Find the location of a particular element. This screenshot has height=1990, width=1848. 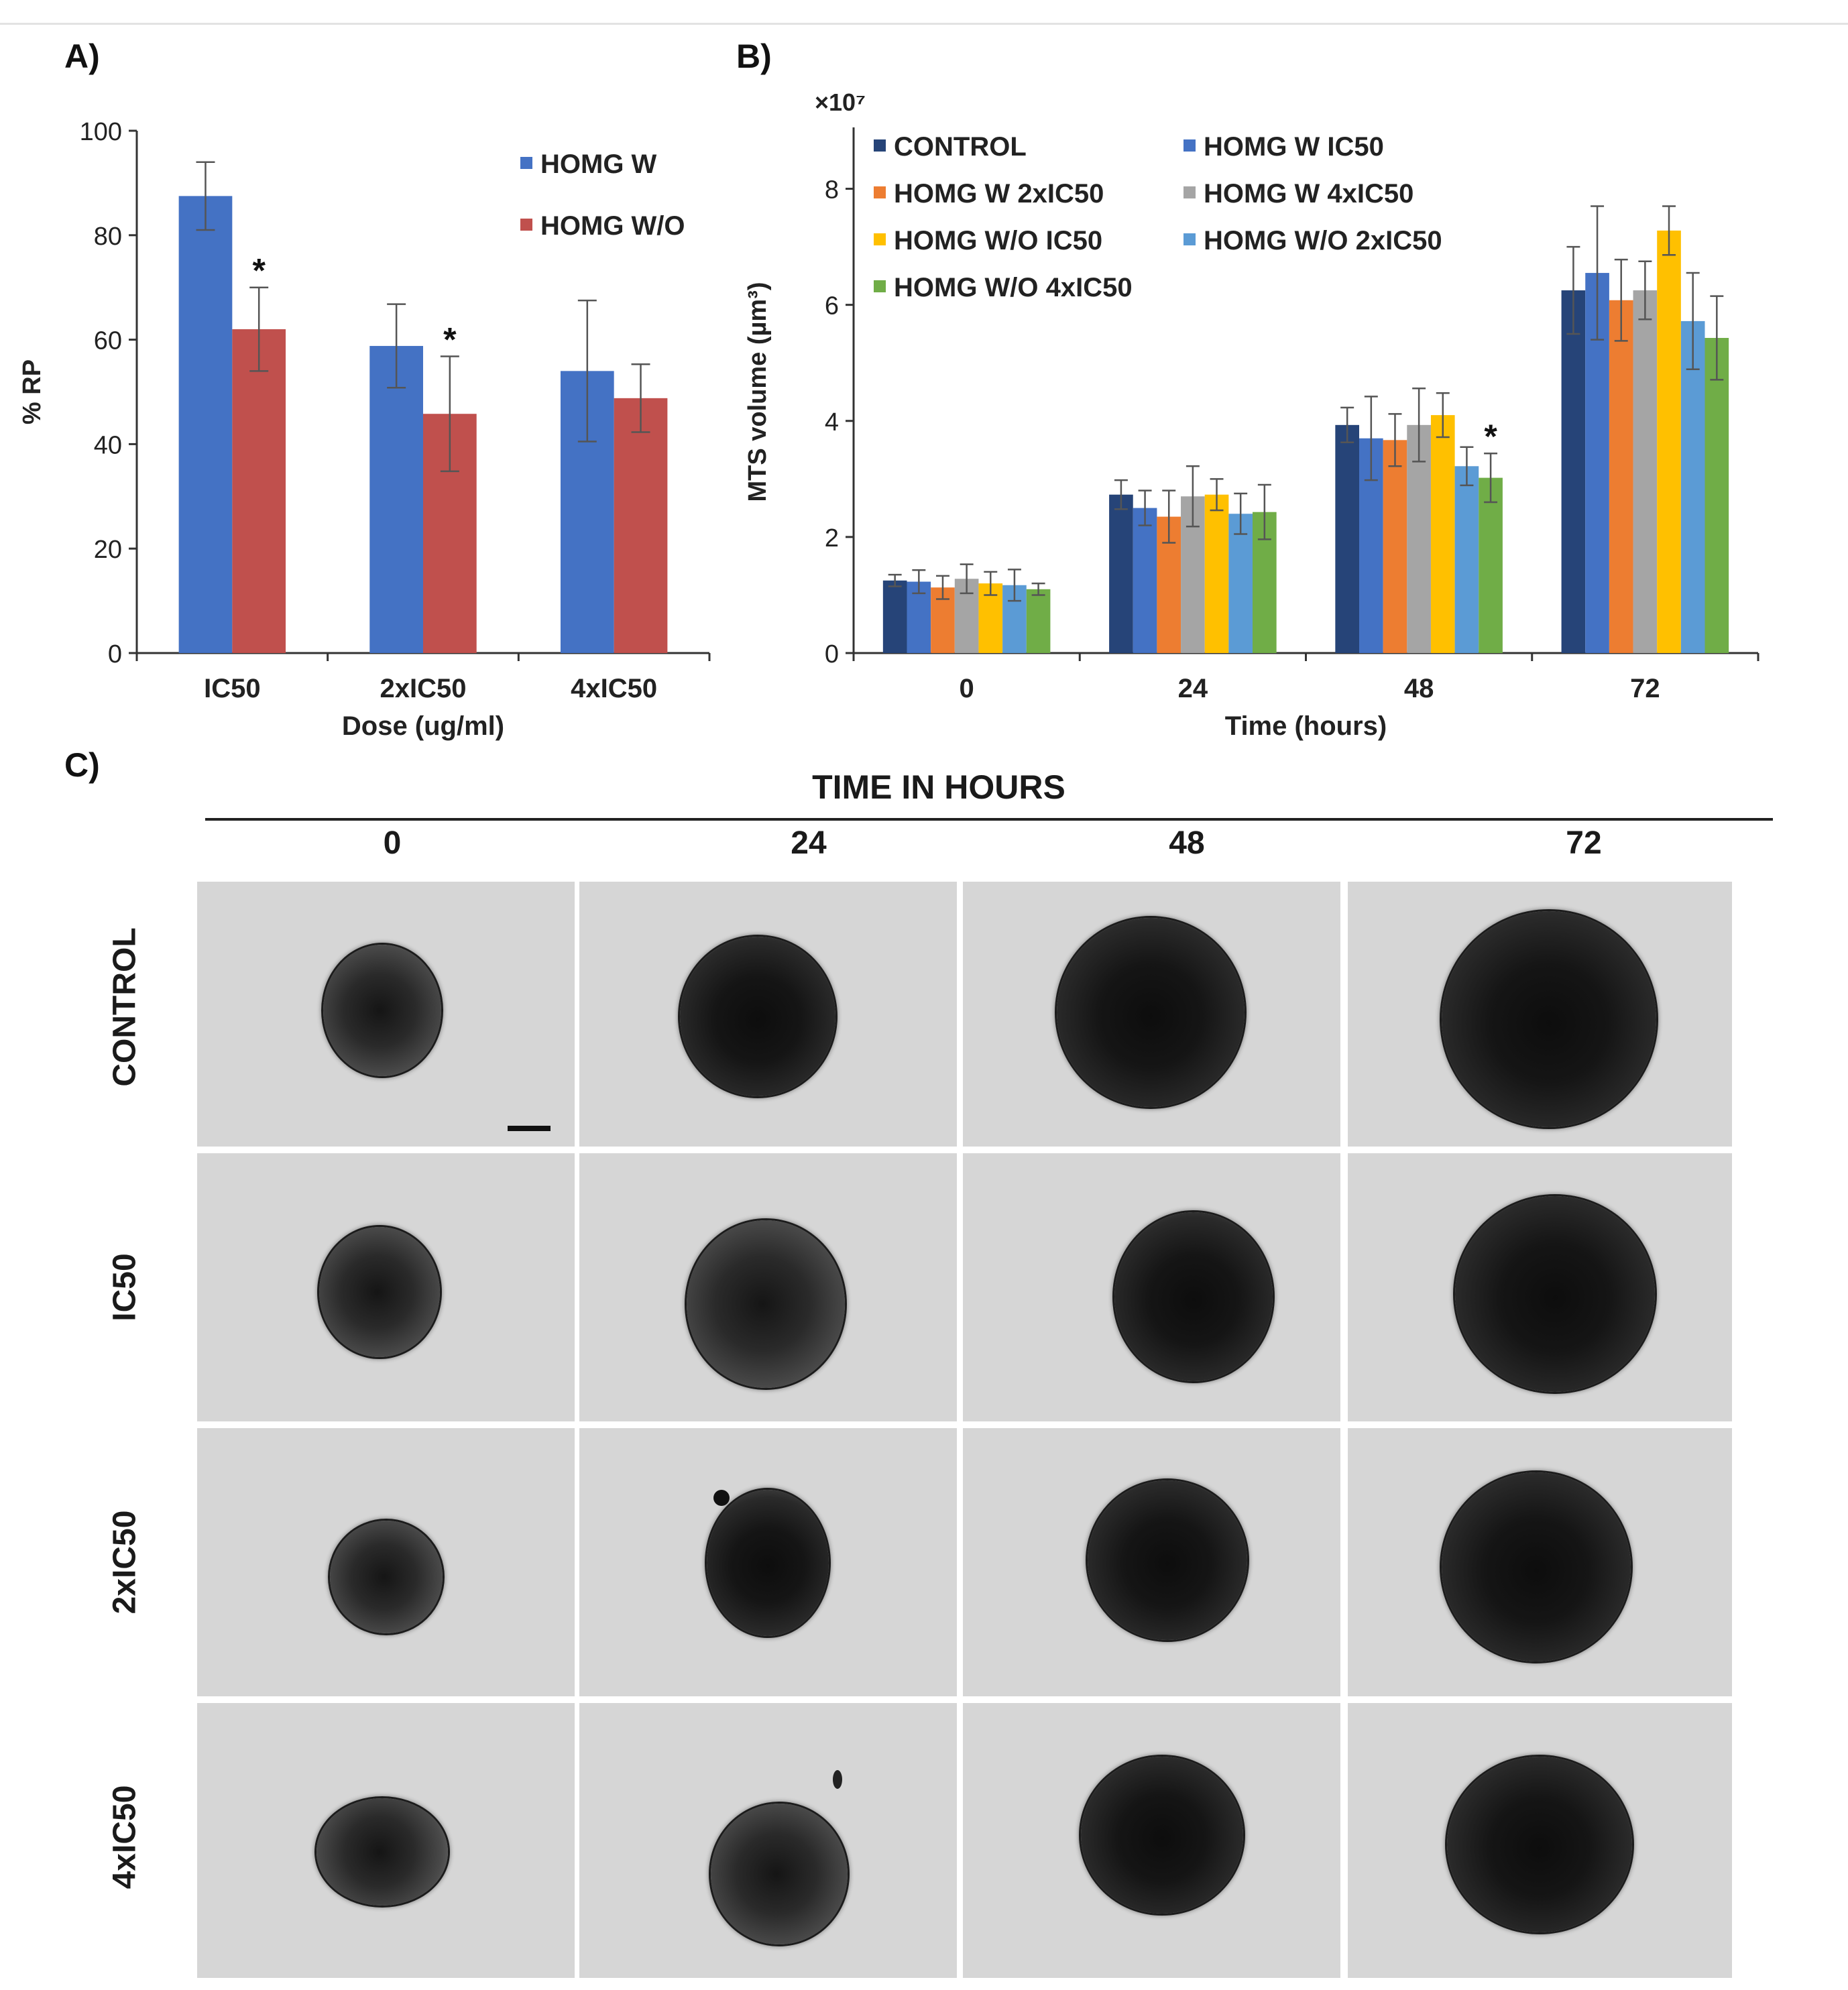

row-label-ic50: IC50 is located at coordinates (125, 1288).